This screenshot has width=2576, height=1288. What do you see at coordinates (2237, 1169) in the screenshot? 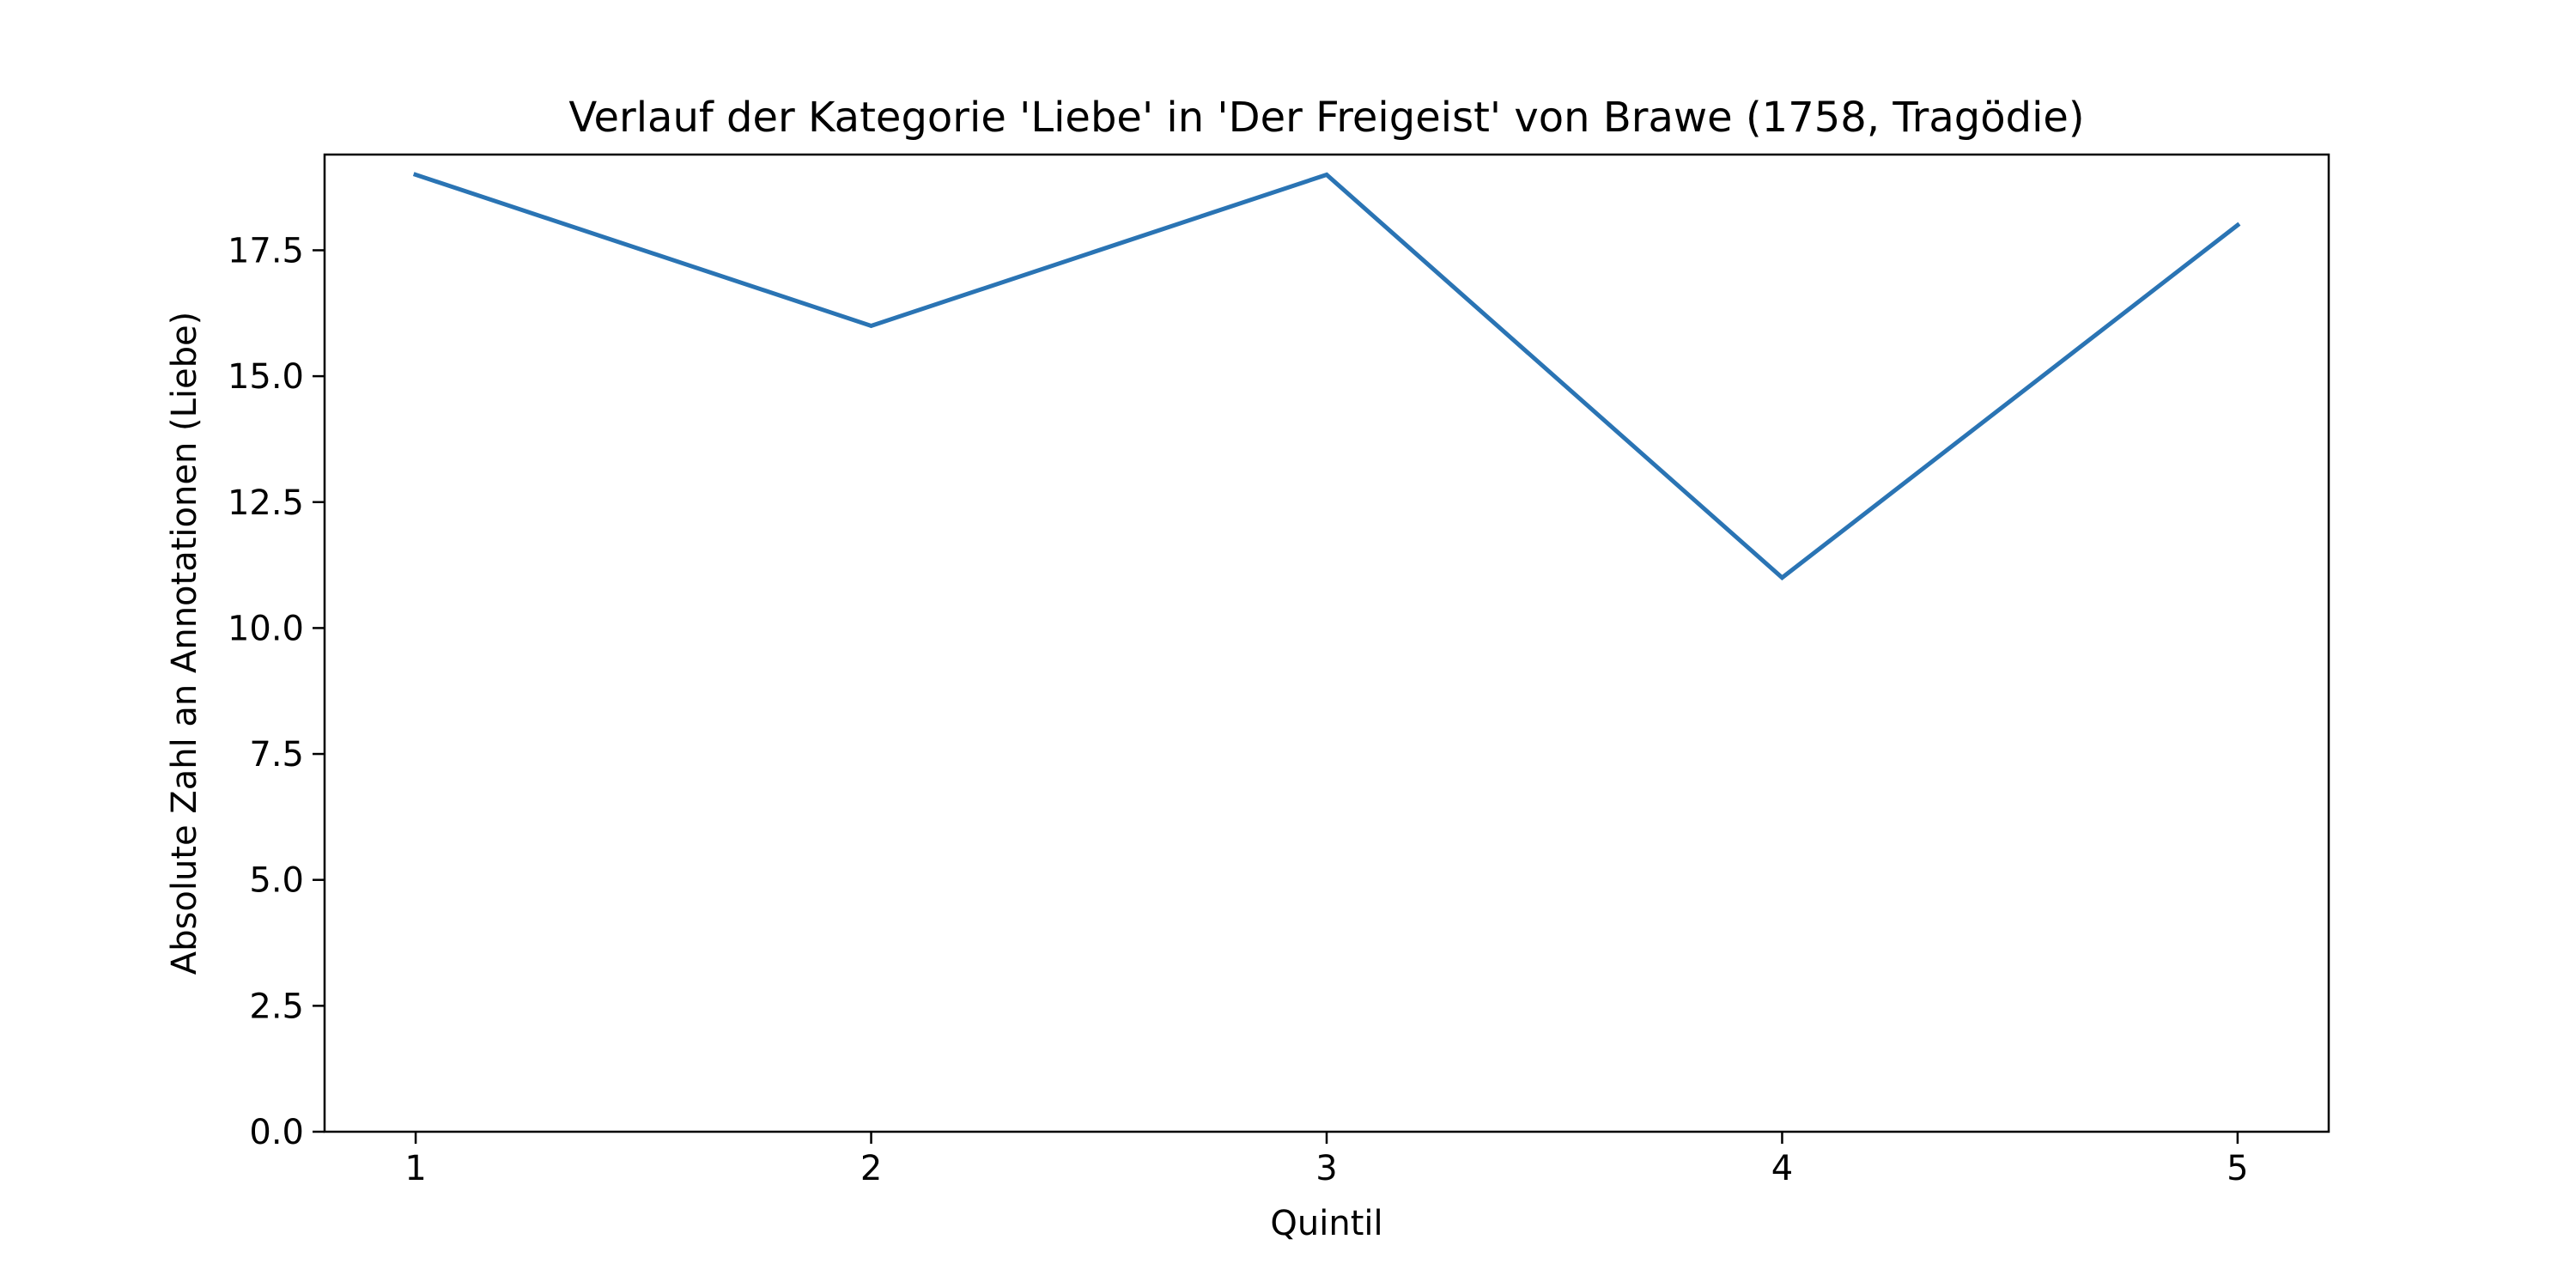
I see `x-tick-label: 5` at bounding box center [2237, 1169].